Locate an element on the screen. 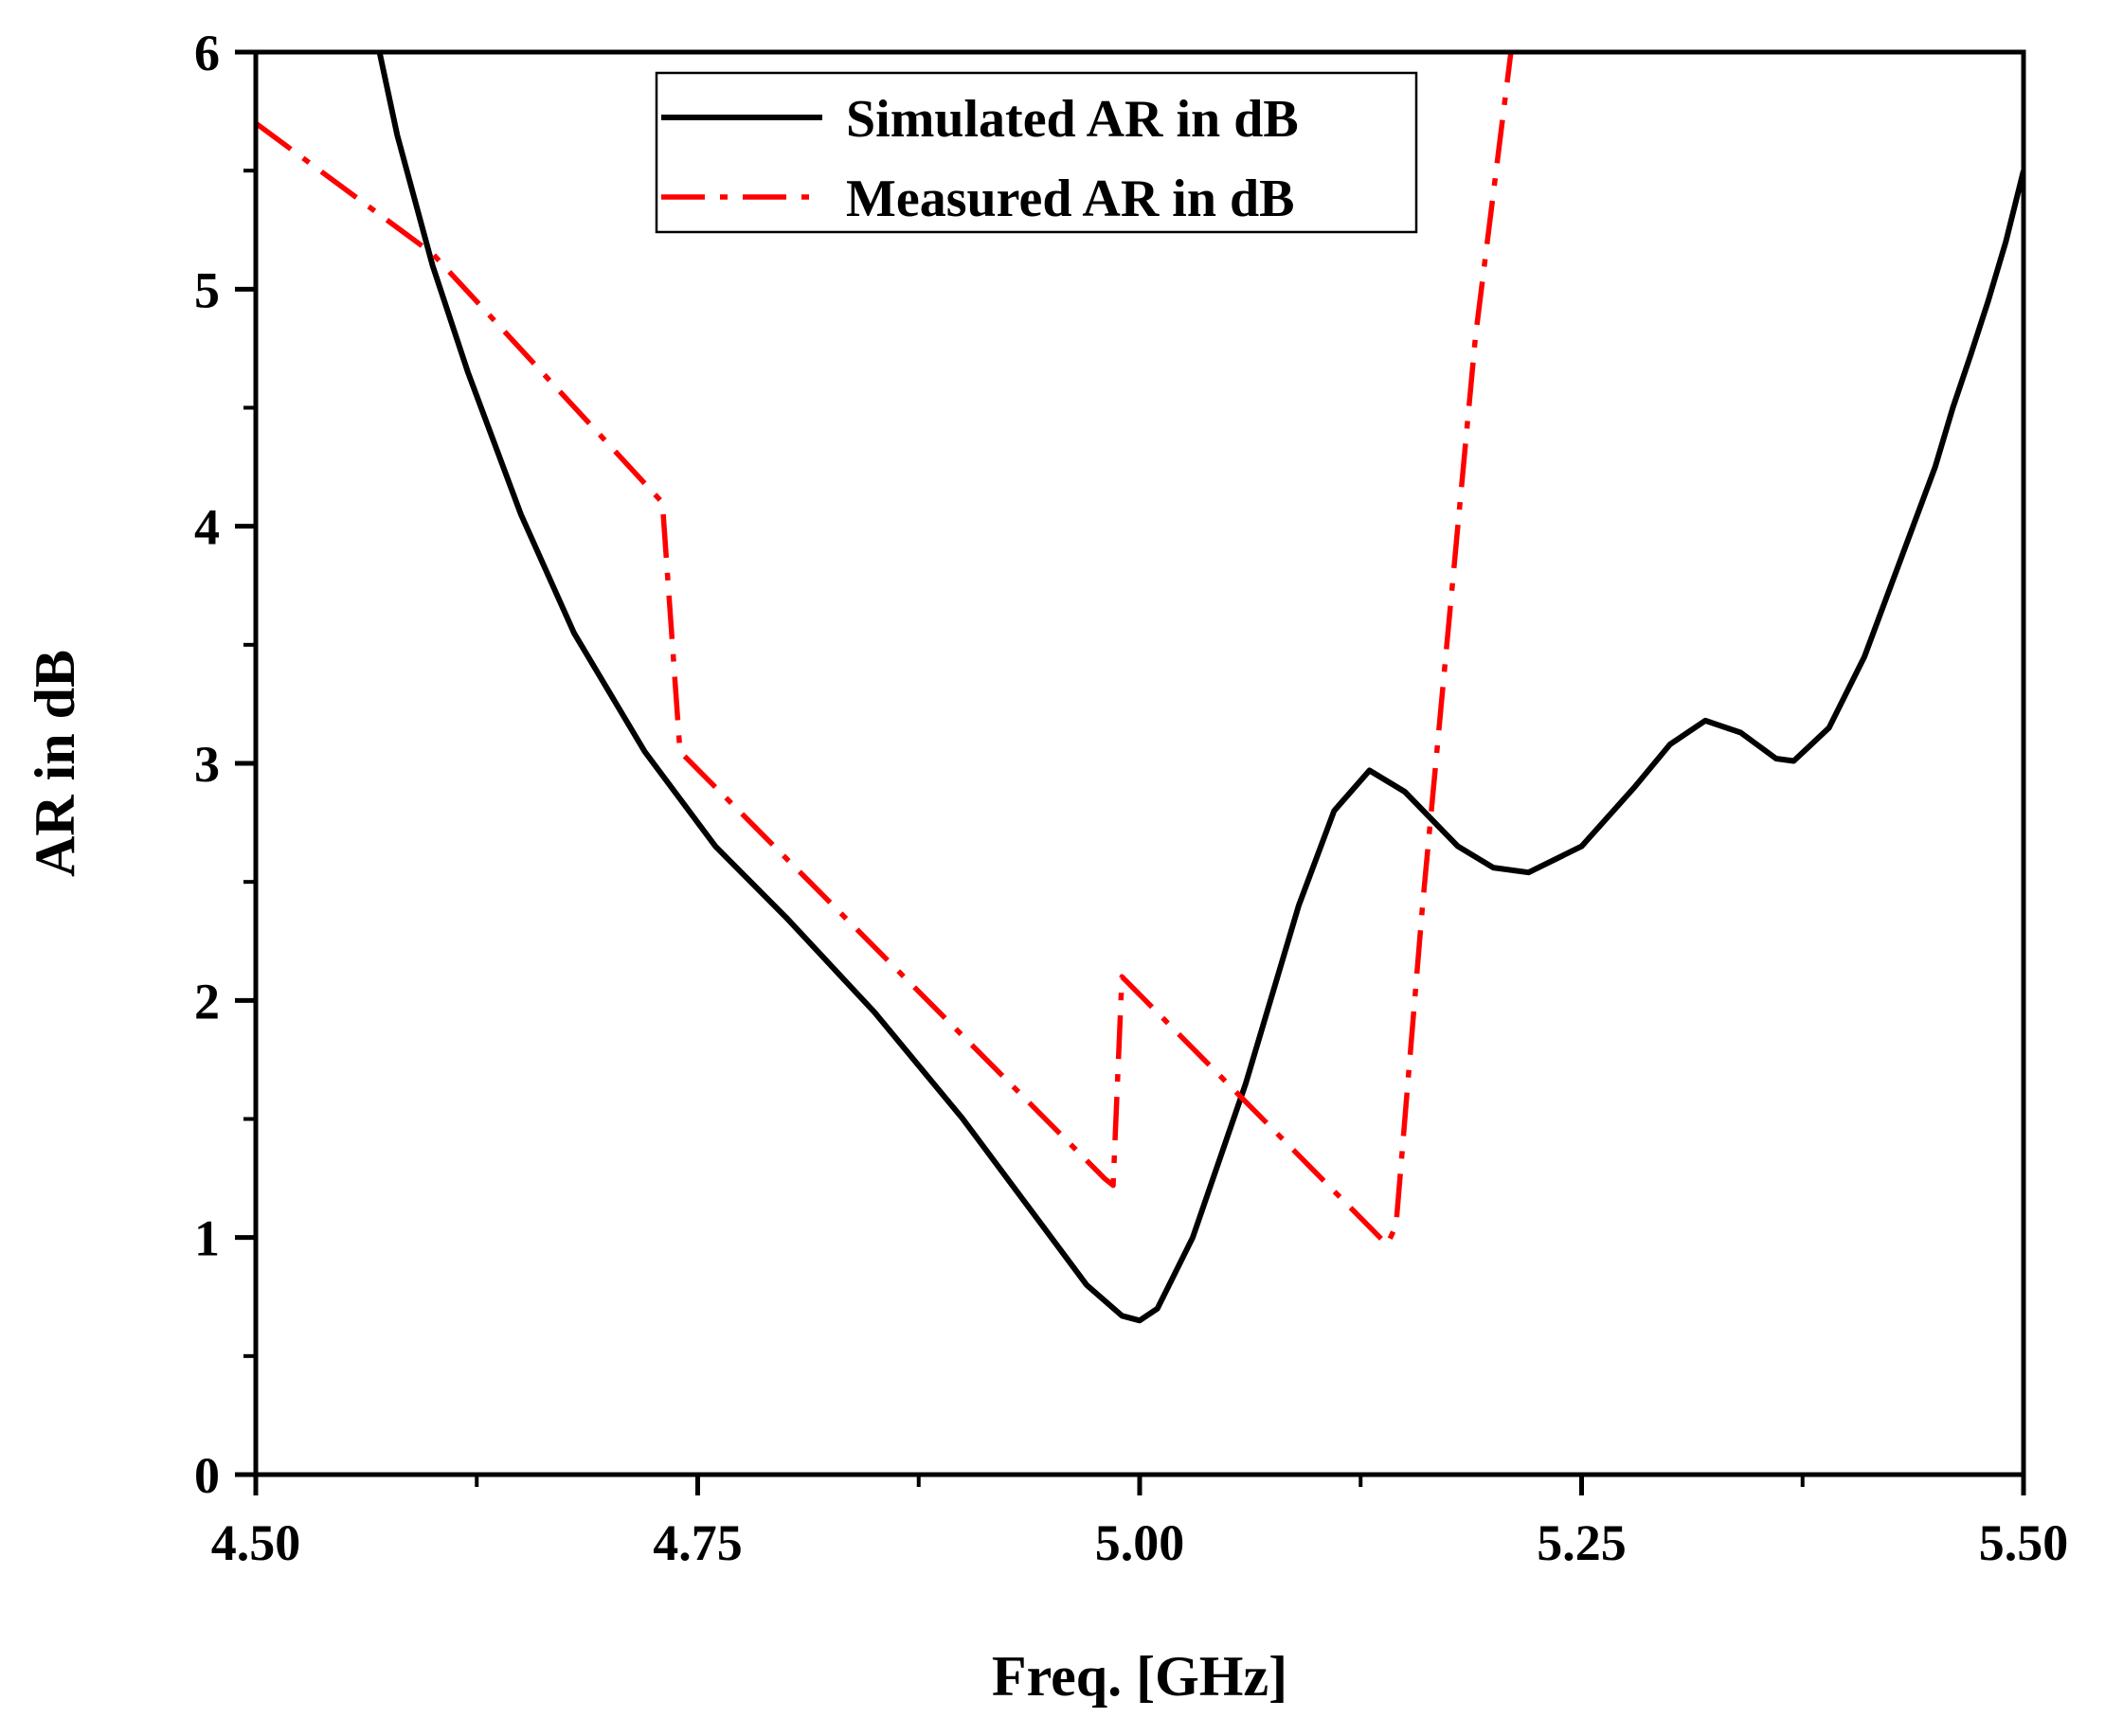 The width and height of the screenshot is (2105, 1736). x-tick-label: 5.00 is located at coordinates (1140, 1542).